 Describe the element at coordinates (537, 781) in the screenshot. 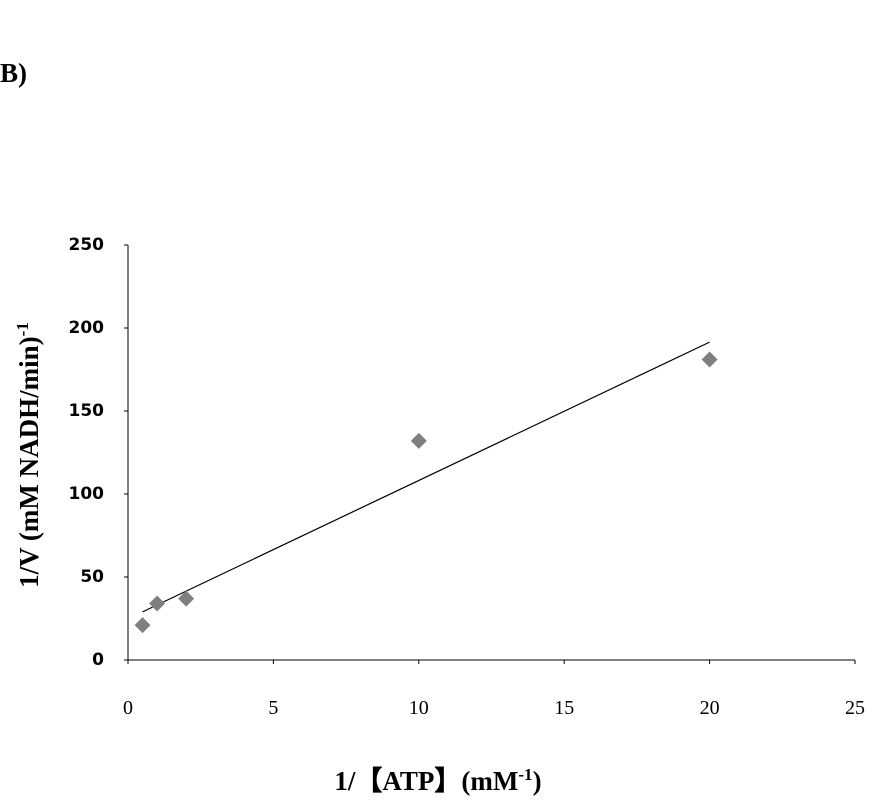

I see `x-label-suffix: )` at that location.